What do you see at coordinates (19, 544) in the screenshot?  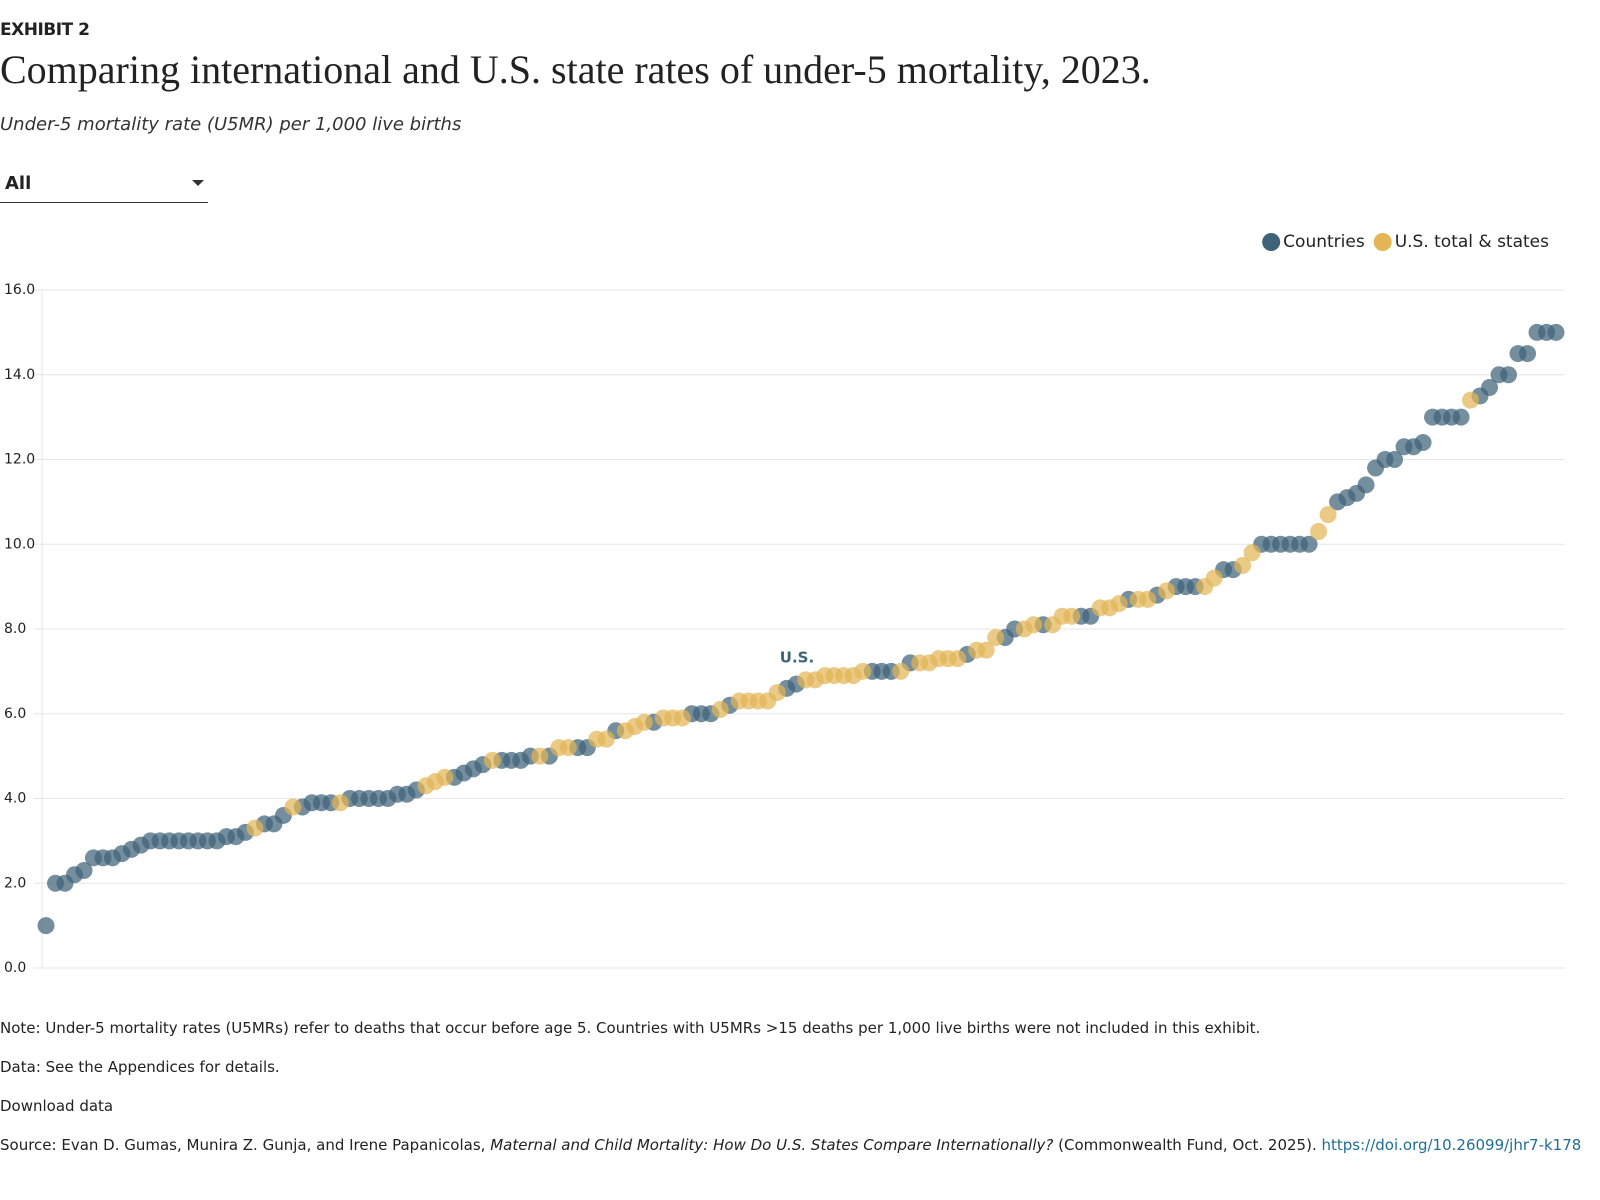 I see `y-tick-label: 10.0` at bounding box center [19, 544].